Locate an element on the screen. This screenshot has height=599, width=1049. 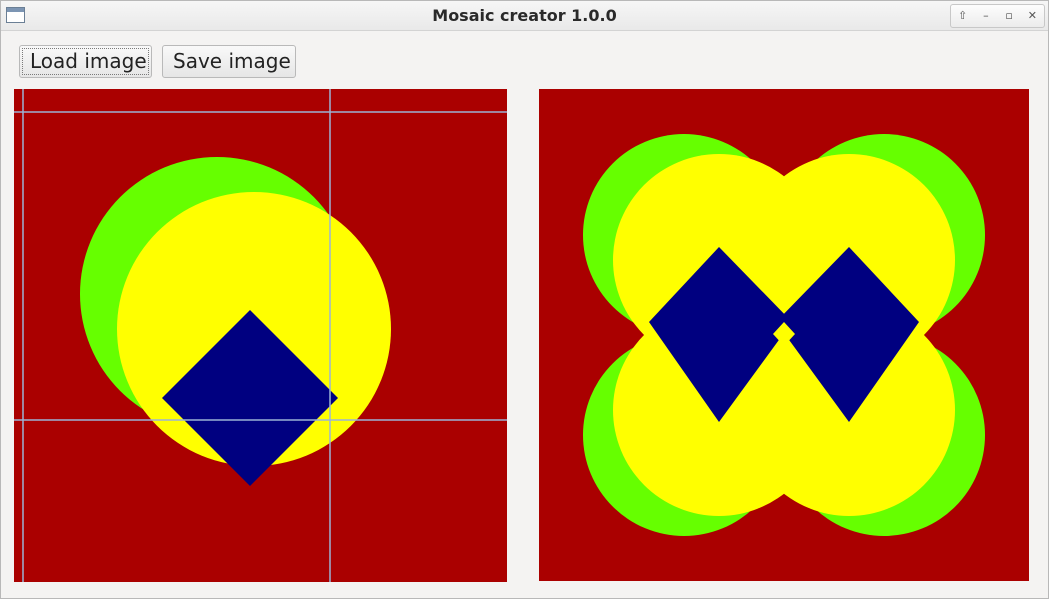
window-icon is located at coordinates (15, 15).